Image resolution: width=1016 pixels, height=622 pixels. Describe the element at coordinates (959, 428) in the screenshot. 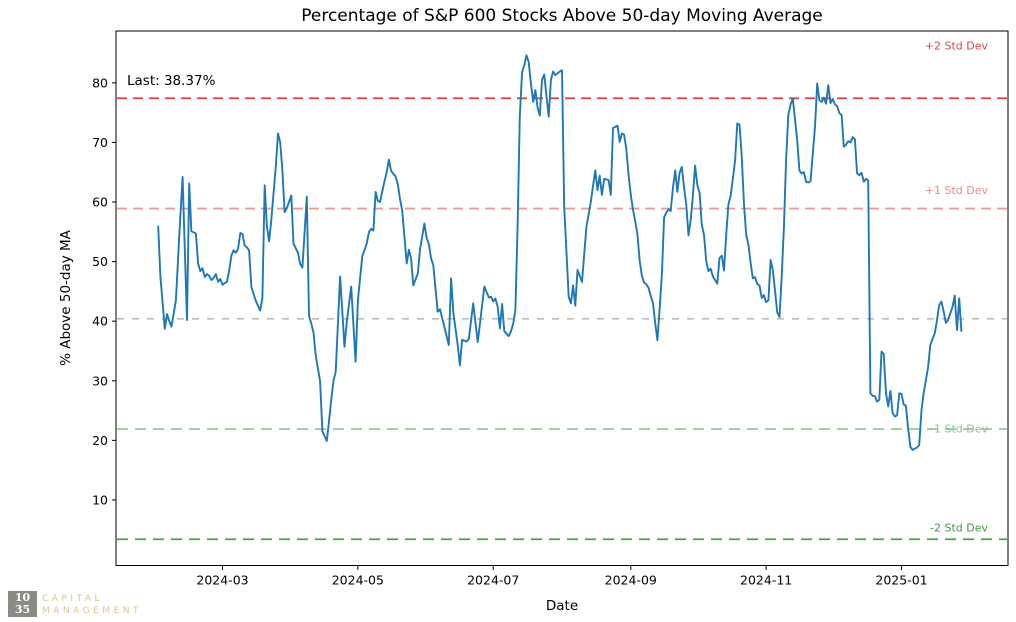

I see `band-label-minus-1-std-dev: -1 Std Dev` at that location.